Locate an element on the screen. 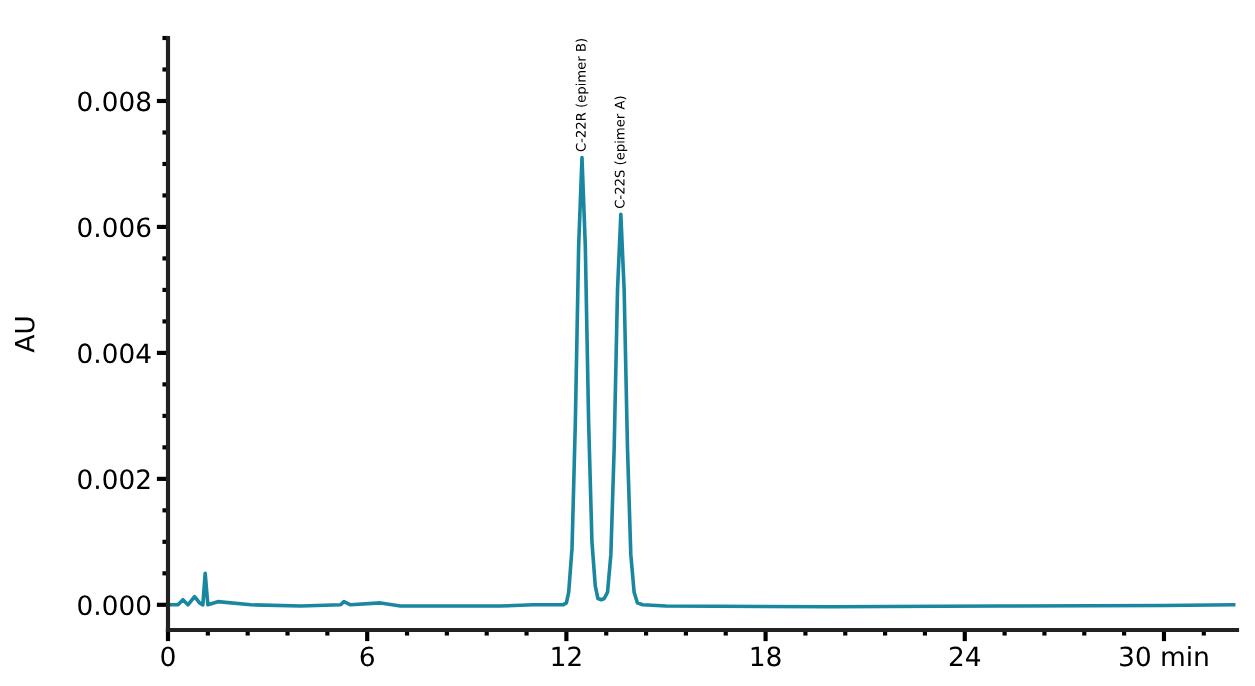  x-tick-label: 6 is located at coordinates (367, 656).